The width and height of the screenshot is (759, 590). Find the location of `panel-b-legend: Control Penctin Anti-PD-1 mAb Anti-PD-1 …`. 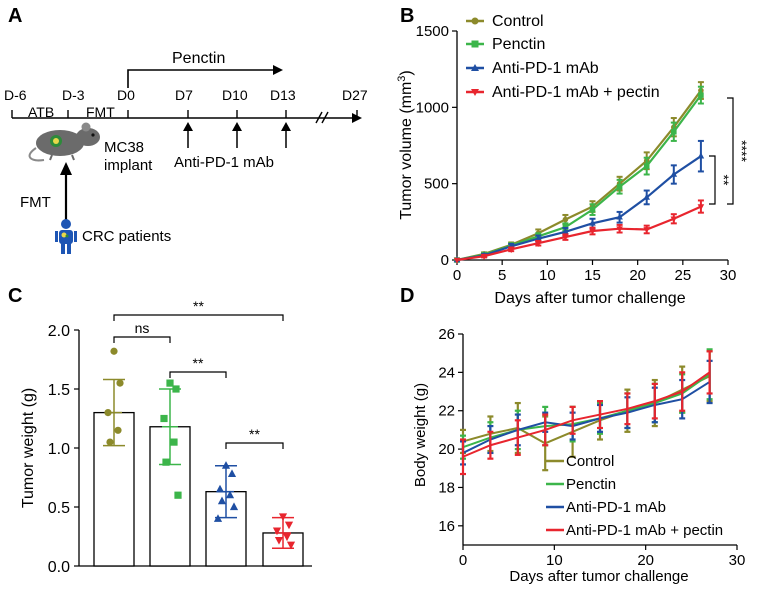

panel-b-legend: Control Penctin Anti-PD-1 mAb Anti-PD-1 … is located at coordinates (563, 57).